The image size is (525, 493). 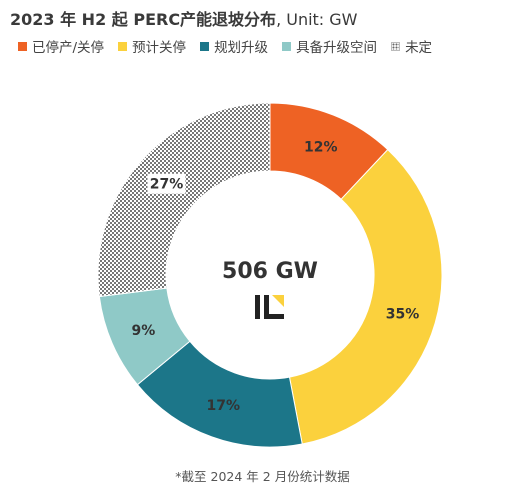 I want to click on chart-title-unit: , Unit: GW, so click(x=317, y=19).